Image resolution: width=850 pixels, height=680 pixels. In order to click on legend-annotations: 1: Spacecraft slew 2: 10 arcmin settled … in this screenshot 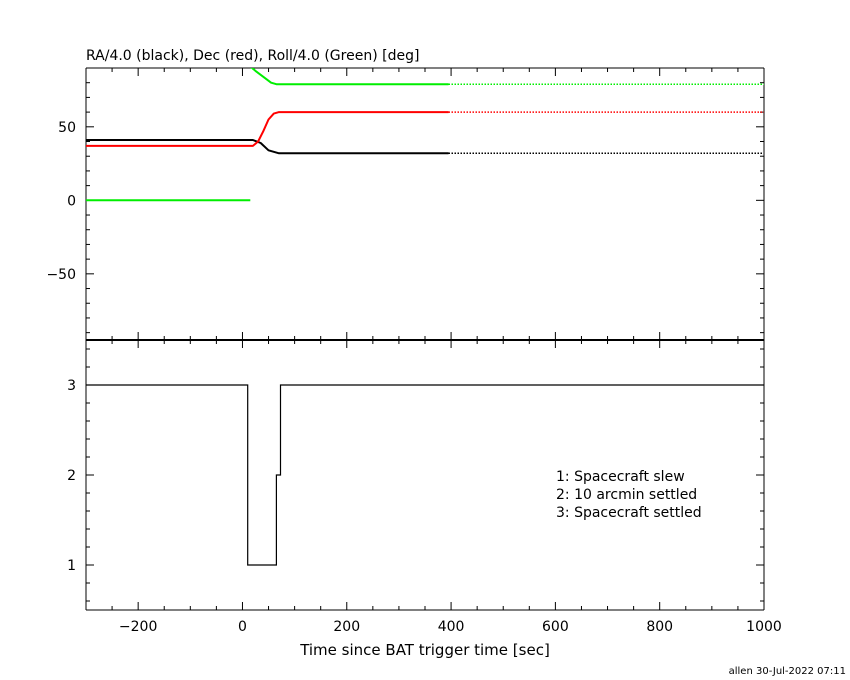, I will do `click(629, 495)`.